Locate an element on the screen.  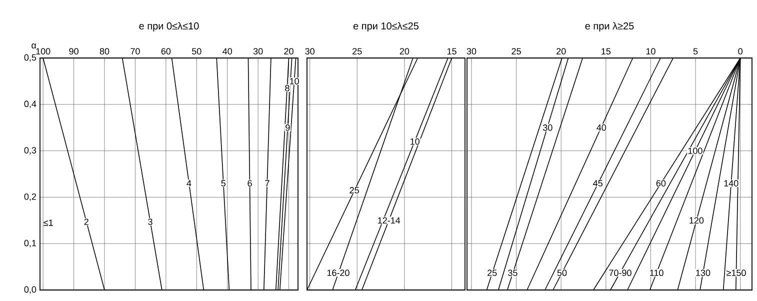
annotation: 140 is located at coordinates (731, 183).